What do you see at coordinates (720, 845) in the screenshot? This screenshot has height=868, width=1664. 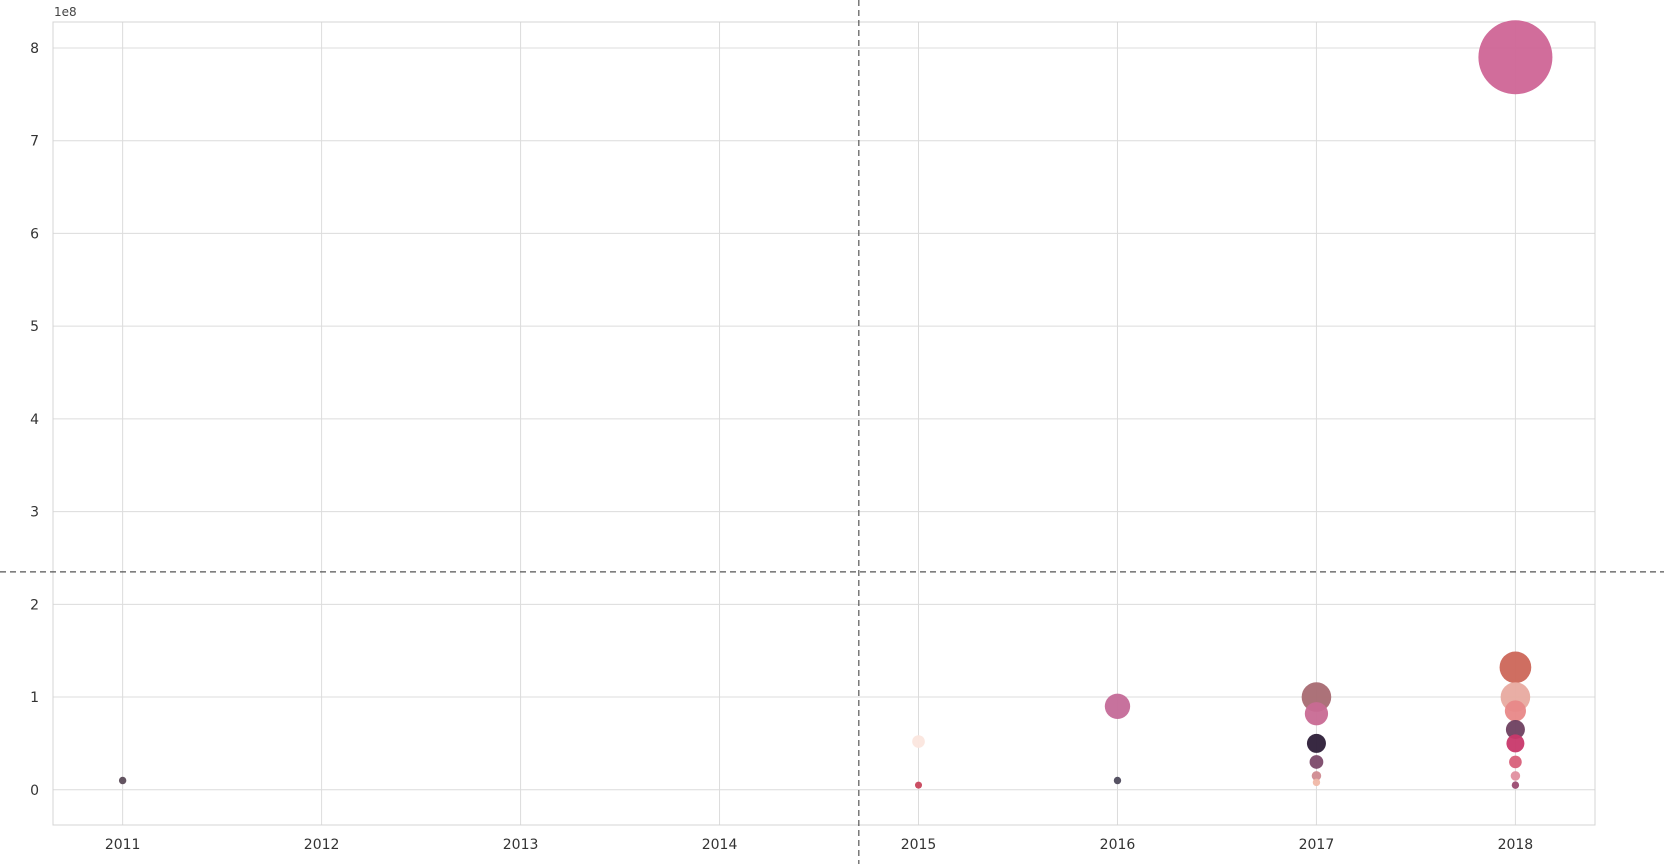 I see `x-tick-label: 2014` at bounding box center [720, 845].